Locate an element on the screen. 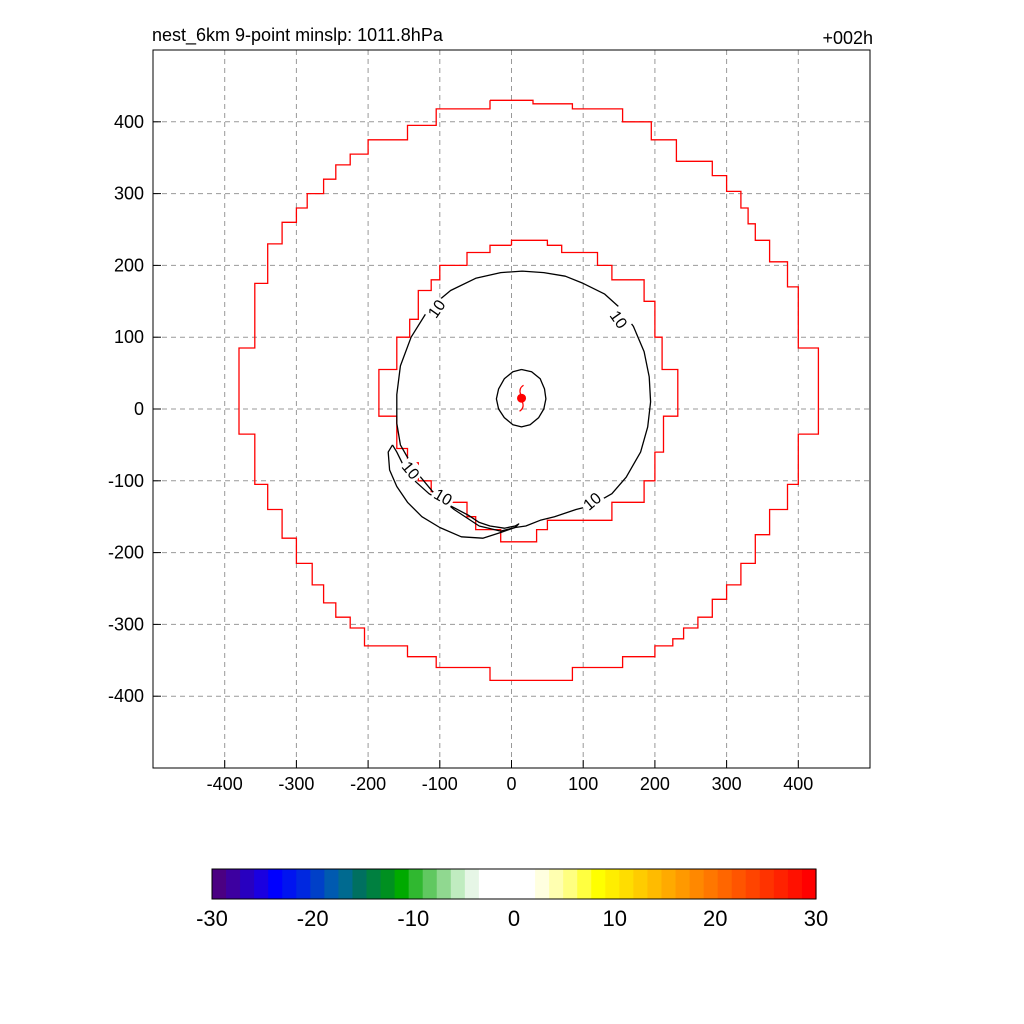  x-tick-label: 400 is located at coordinates (798, 784).